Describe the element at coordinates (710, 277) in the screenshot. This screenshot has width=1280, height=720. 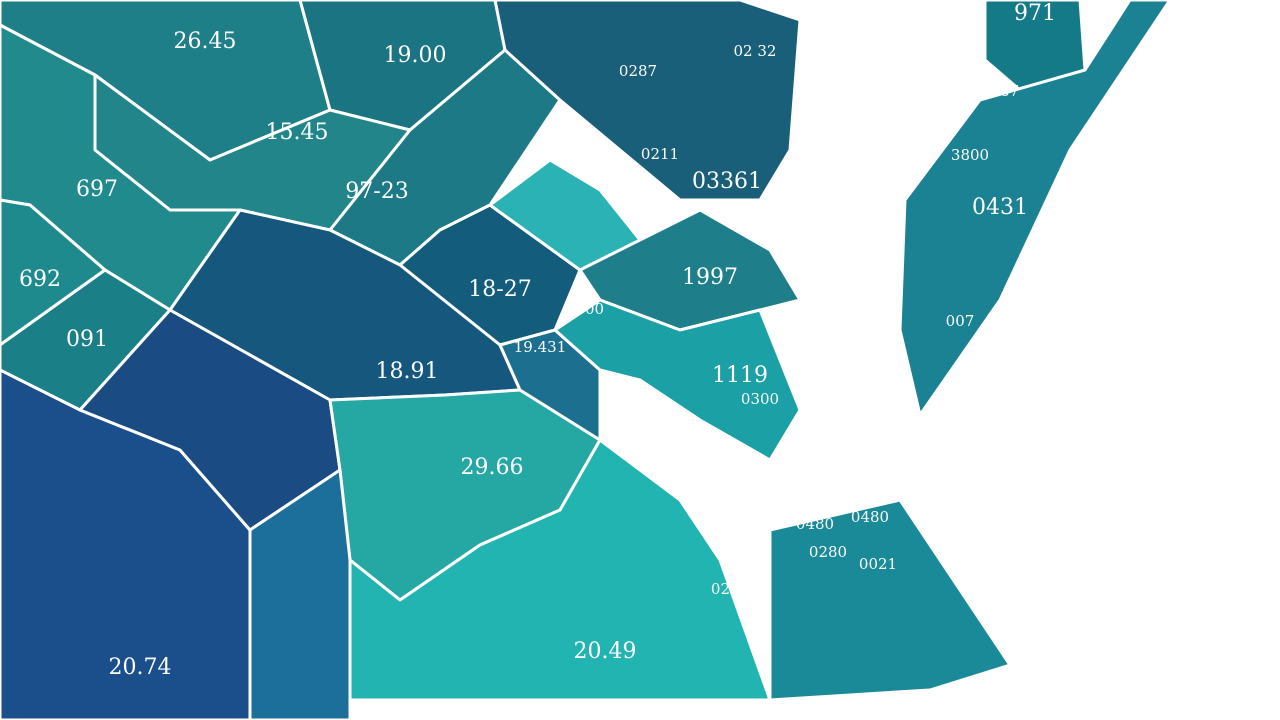
I see `region-label: 1997` at that location.